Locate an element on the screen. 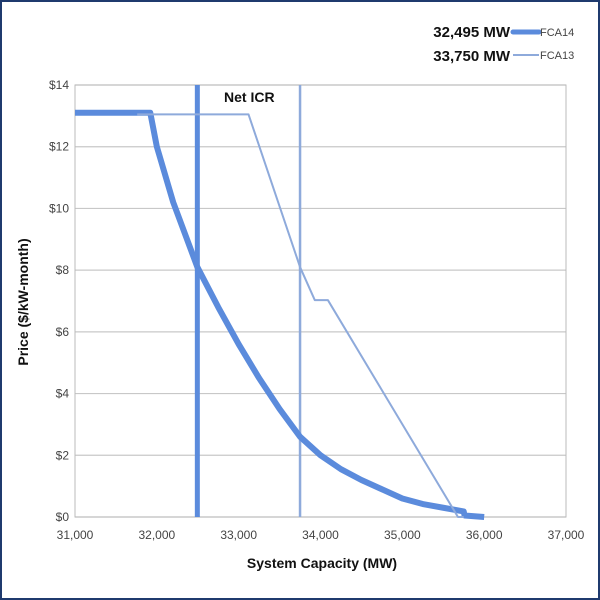  y-axis-ticks: $0 $2 $4 $6 $8 $10 $12 $14 is located at coordinates (59, 301).